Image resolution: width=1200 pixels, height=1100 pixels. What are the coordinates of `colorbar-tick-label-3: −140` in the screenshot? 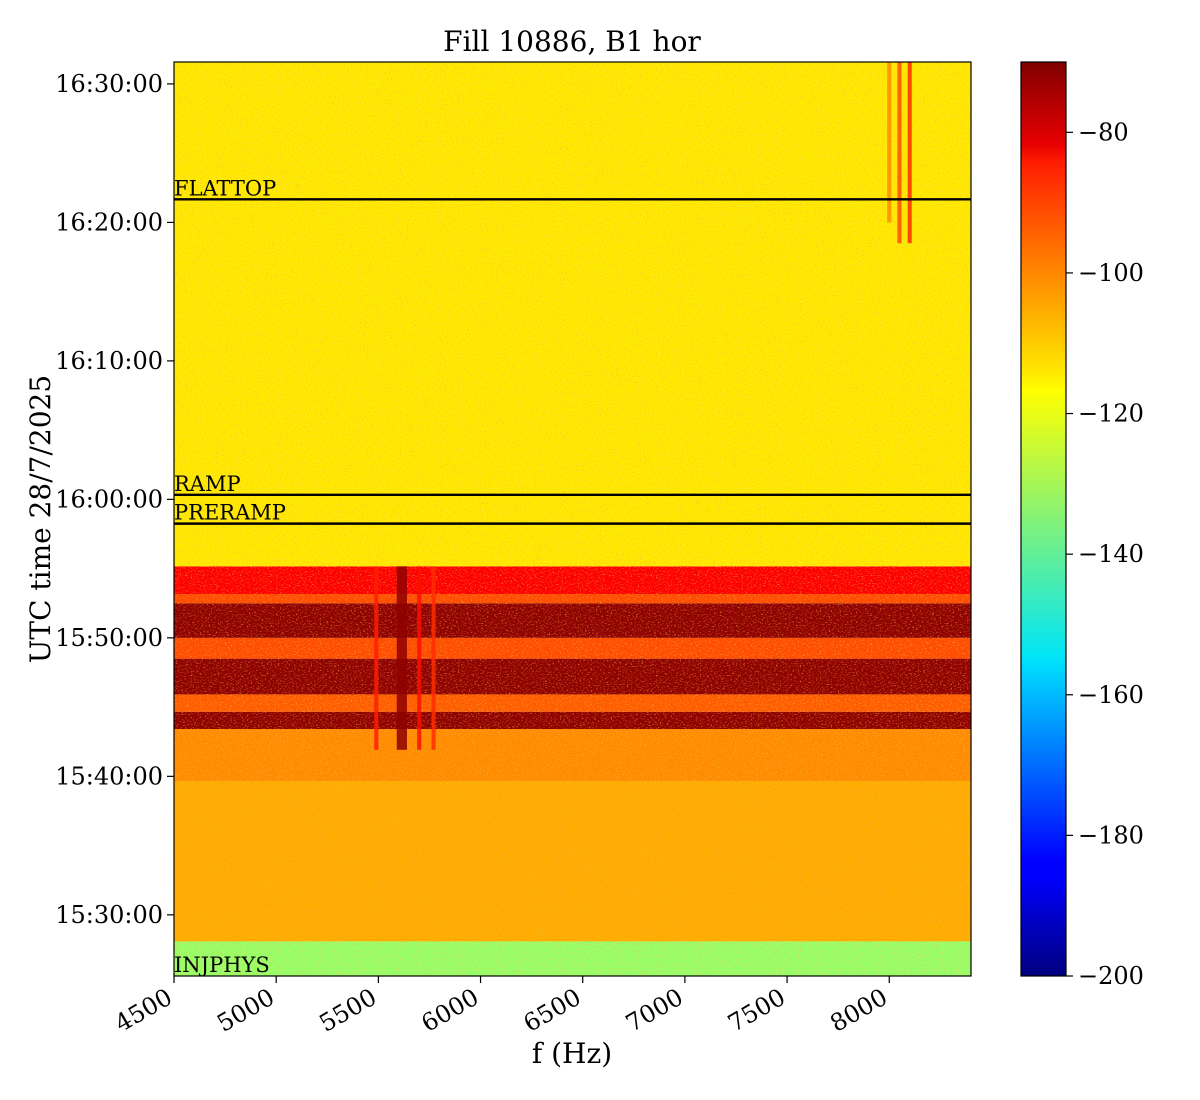 It's located at (1111, 554).